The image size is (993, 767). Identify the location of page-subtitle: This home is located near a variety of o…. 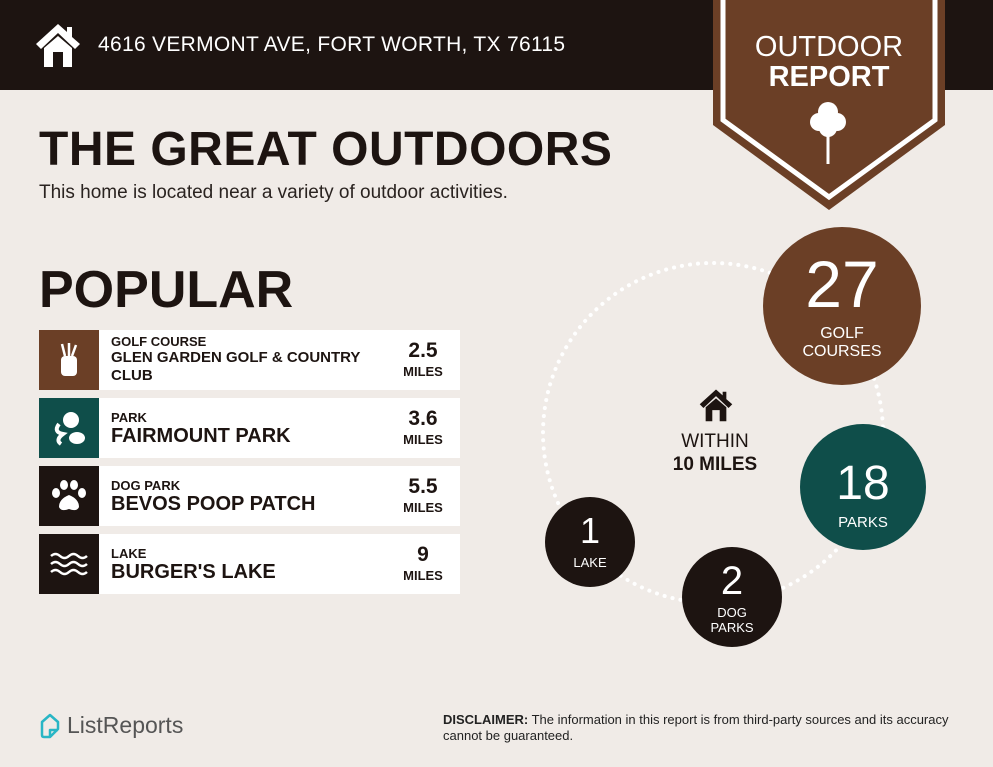
(273, 192).